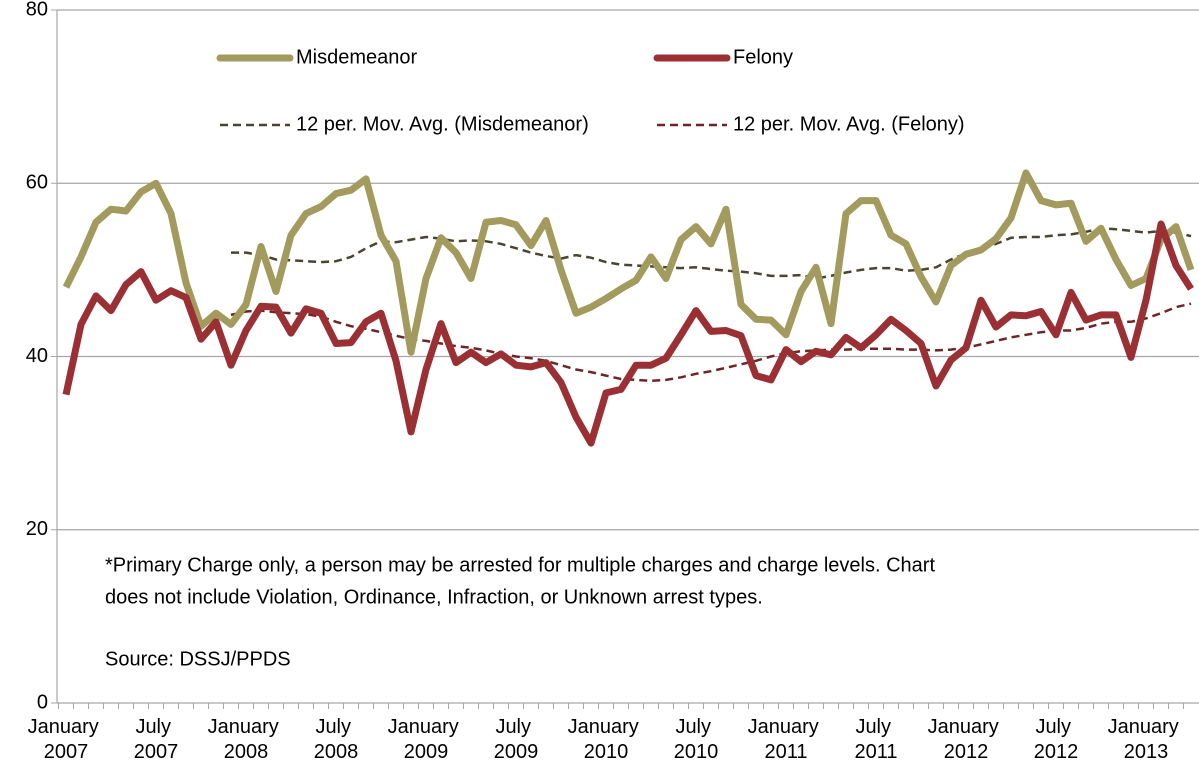 The width and height of the screenshot is (1199, 771). Describe the element at coordinates (42, 702) in the screenshot. I see `y-tick-label: 0` at that location.